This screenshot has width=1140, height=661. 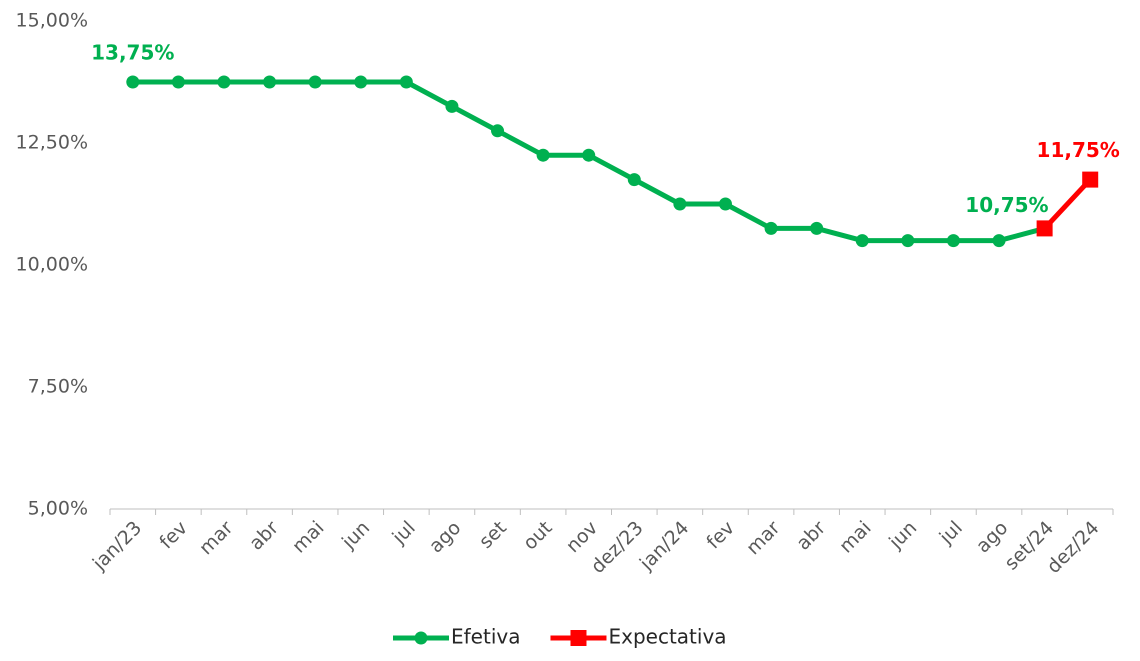 I want to click on x-tick-label: jan/24, so click(x=664, y=546).